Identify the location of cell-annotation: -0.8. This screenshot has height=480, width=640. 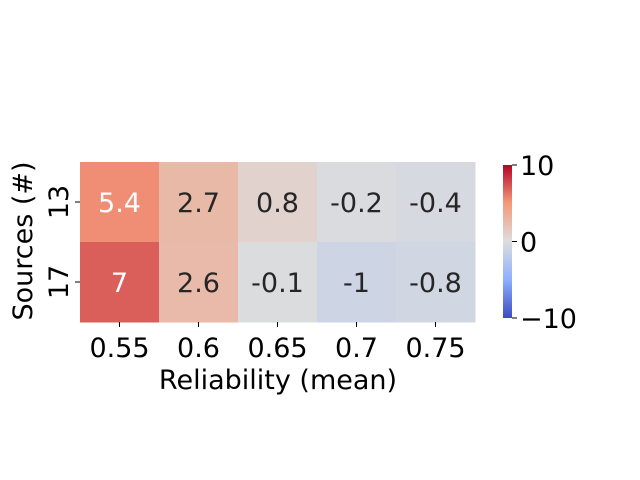
(435, 283).